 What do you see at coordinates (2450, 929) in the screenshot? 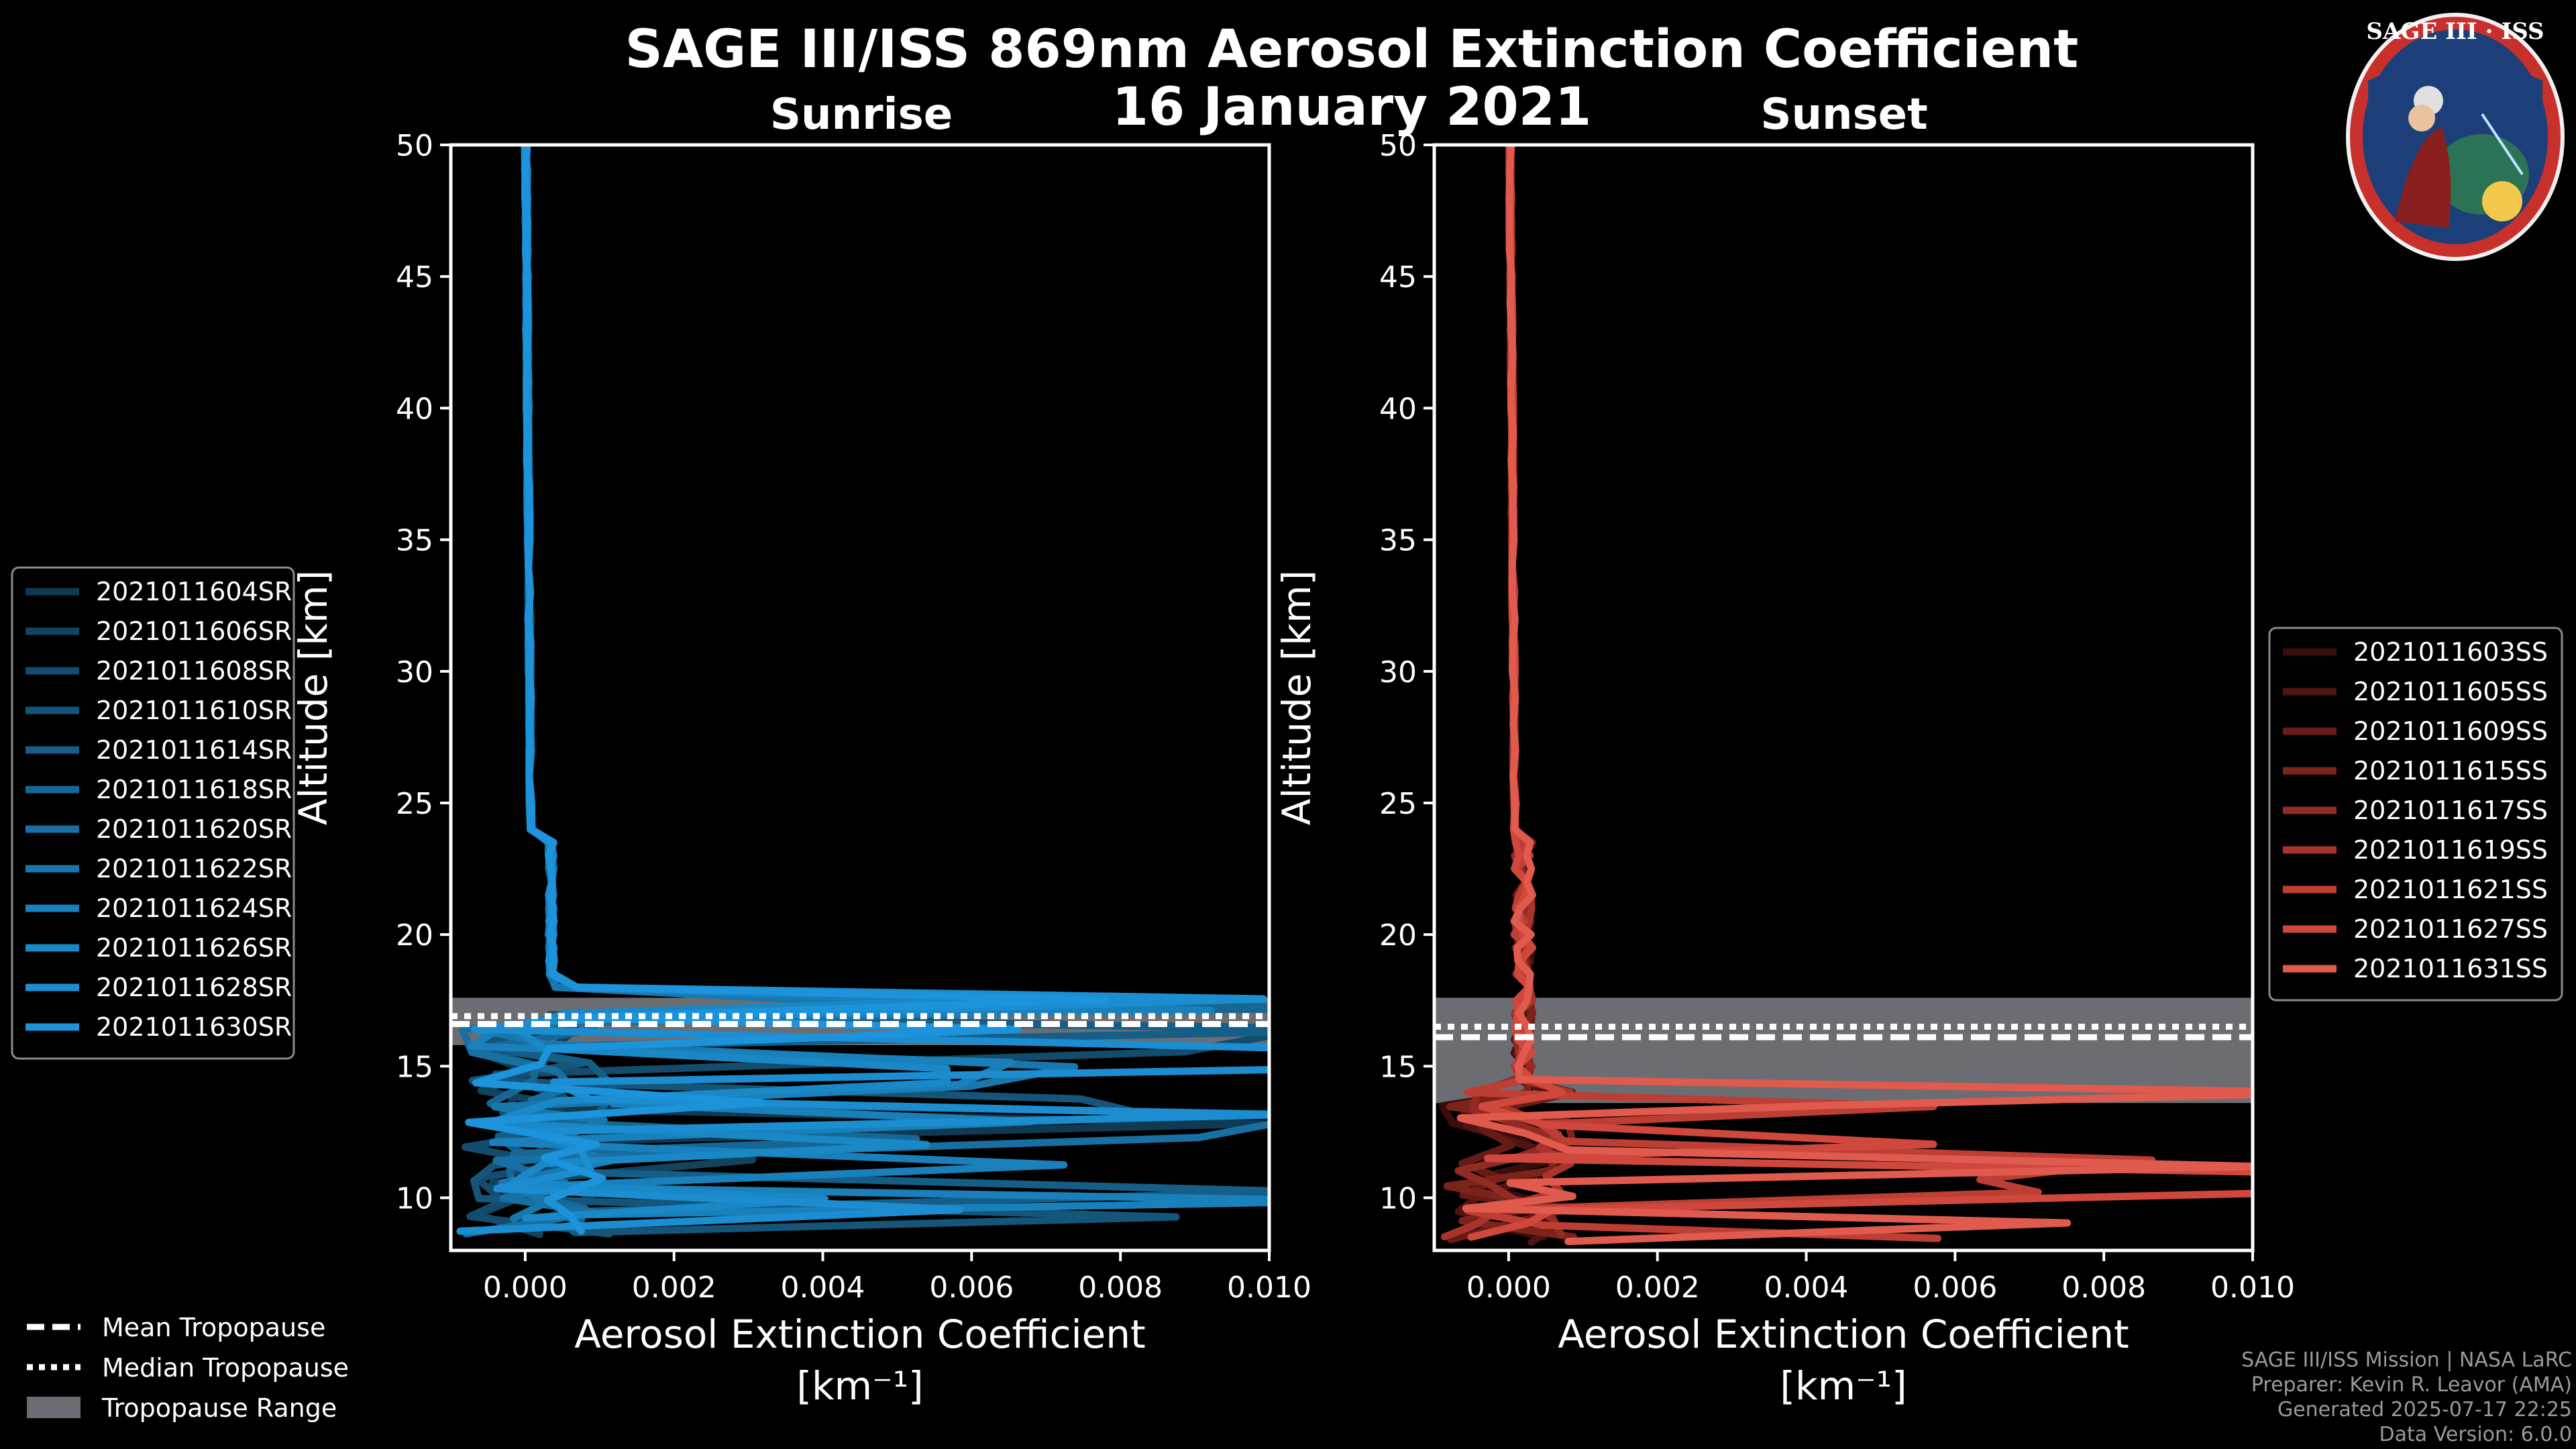
I see `legend-label-2021011627SS: 2021011627SS` at bounding box center [2450, 929].